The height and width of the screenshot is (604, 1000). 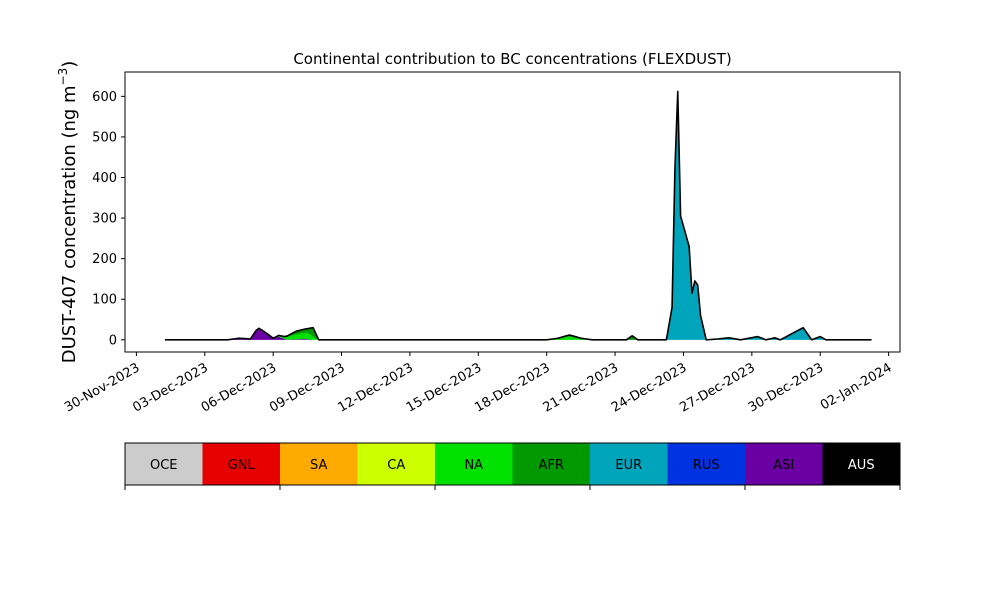 I want to click on y-axis-label-prefix: DUST-407 concentration (ng m, so click(x=69, y=224).